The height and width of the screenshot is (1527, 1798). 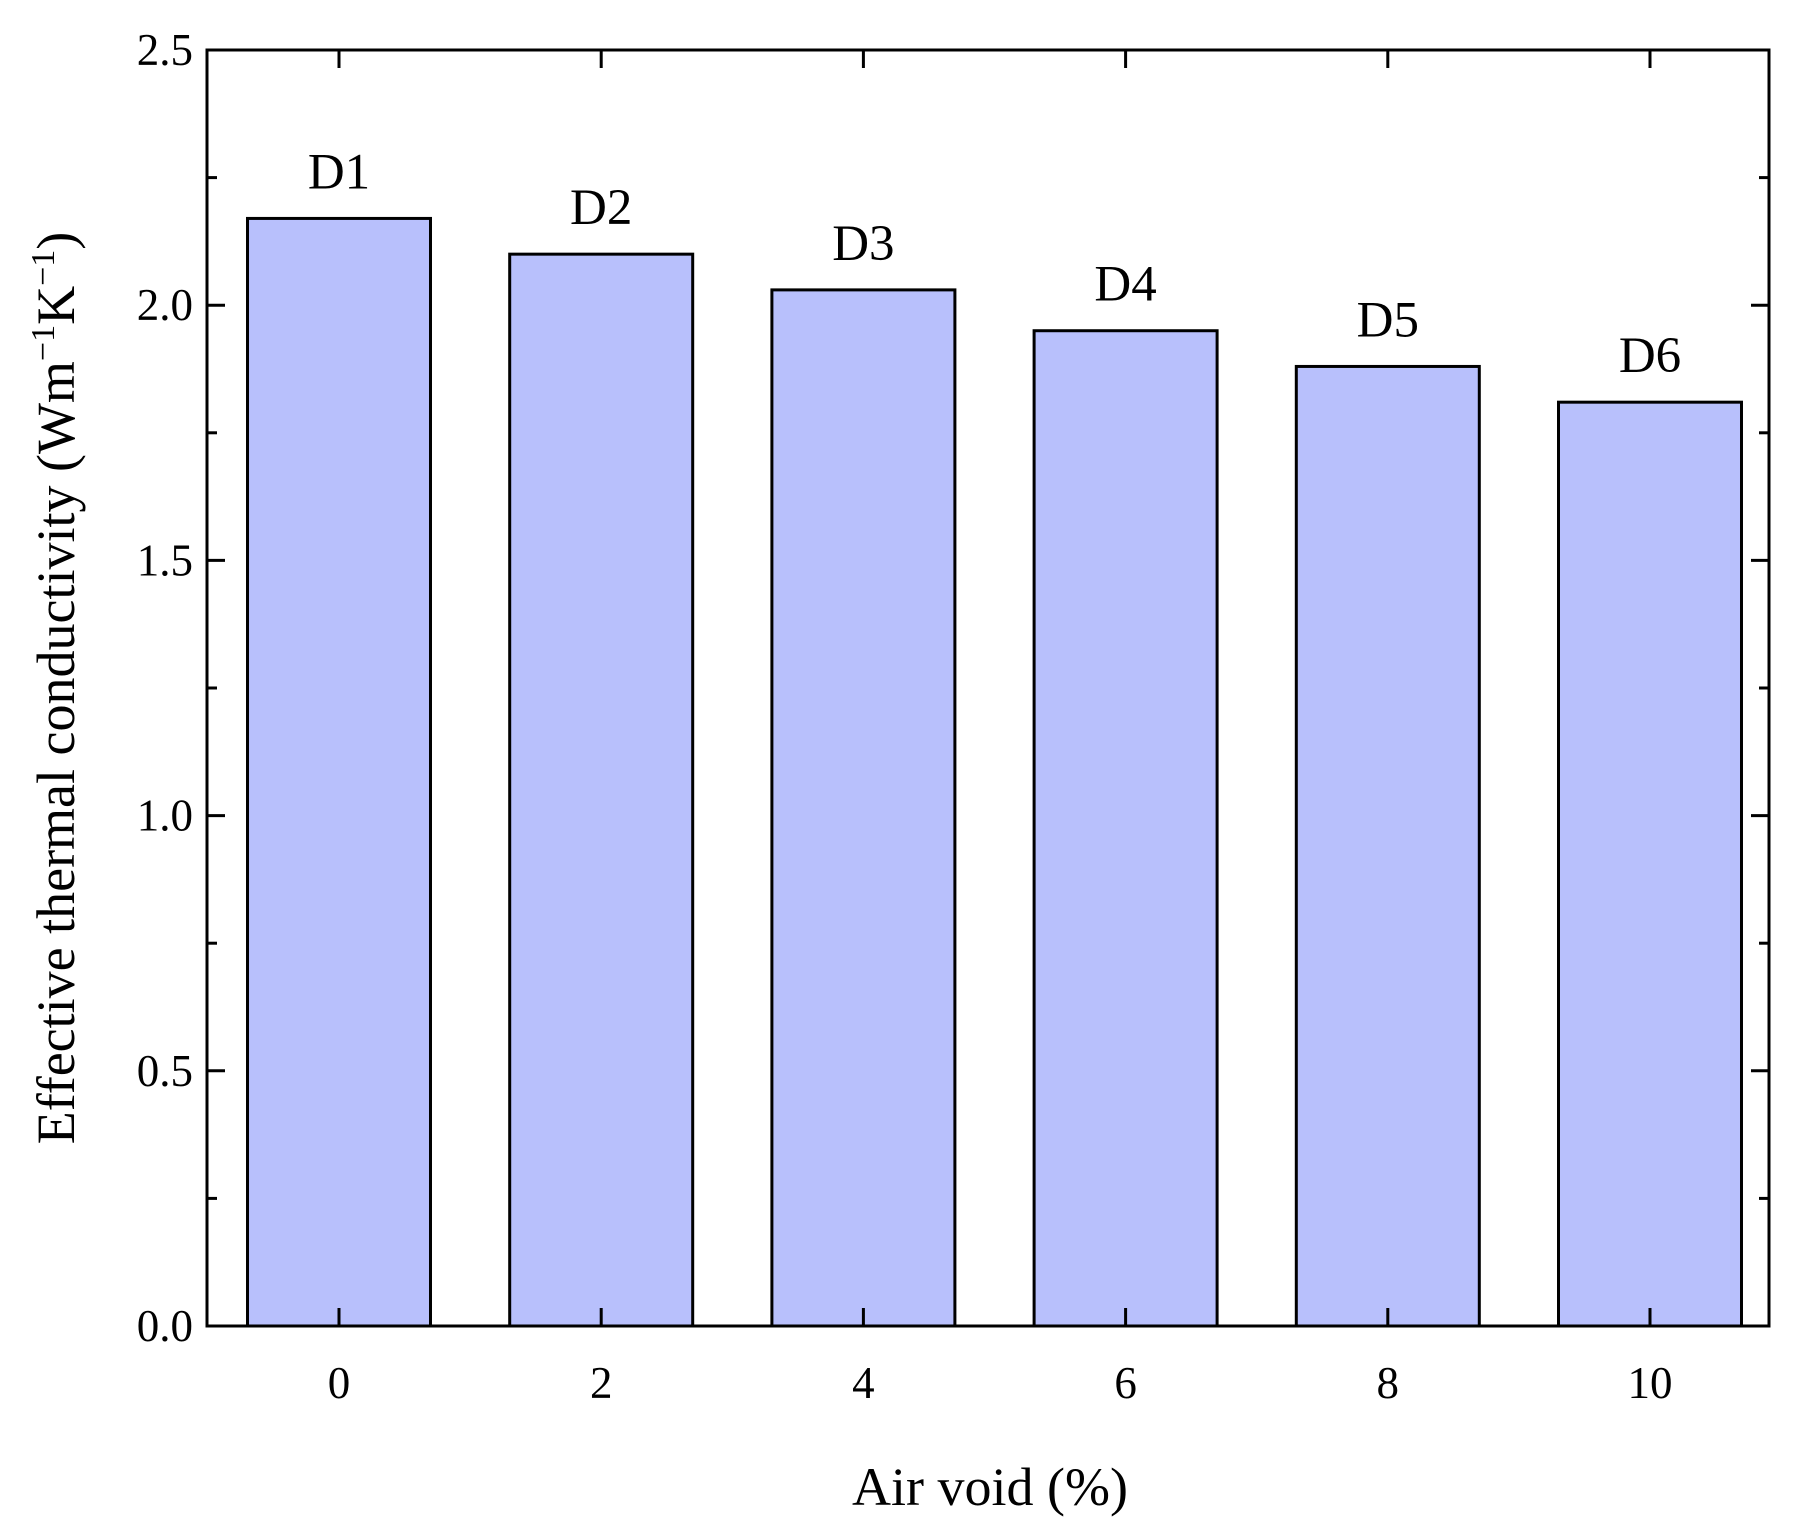 What do you see at coordinates (165, 1071) in the screenshot?
I see `y-tick-label: 0.5` at bounding box center [165, 1071].